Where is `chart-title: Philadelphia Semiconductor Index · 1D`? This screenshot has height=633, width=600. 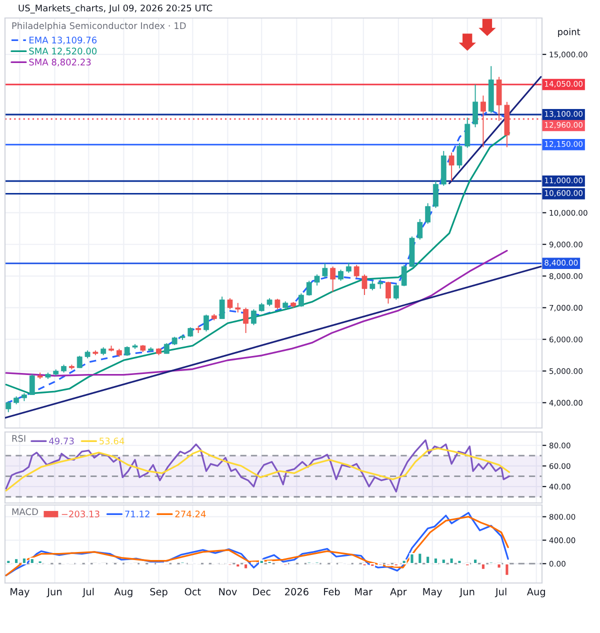 chart-title: Philadelphia Semiconductor Index · 1D is located at coordinates (99, 26).